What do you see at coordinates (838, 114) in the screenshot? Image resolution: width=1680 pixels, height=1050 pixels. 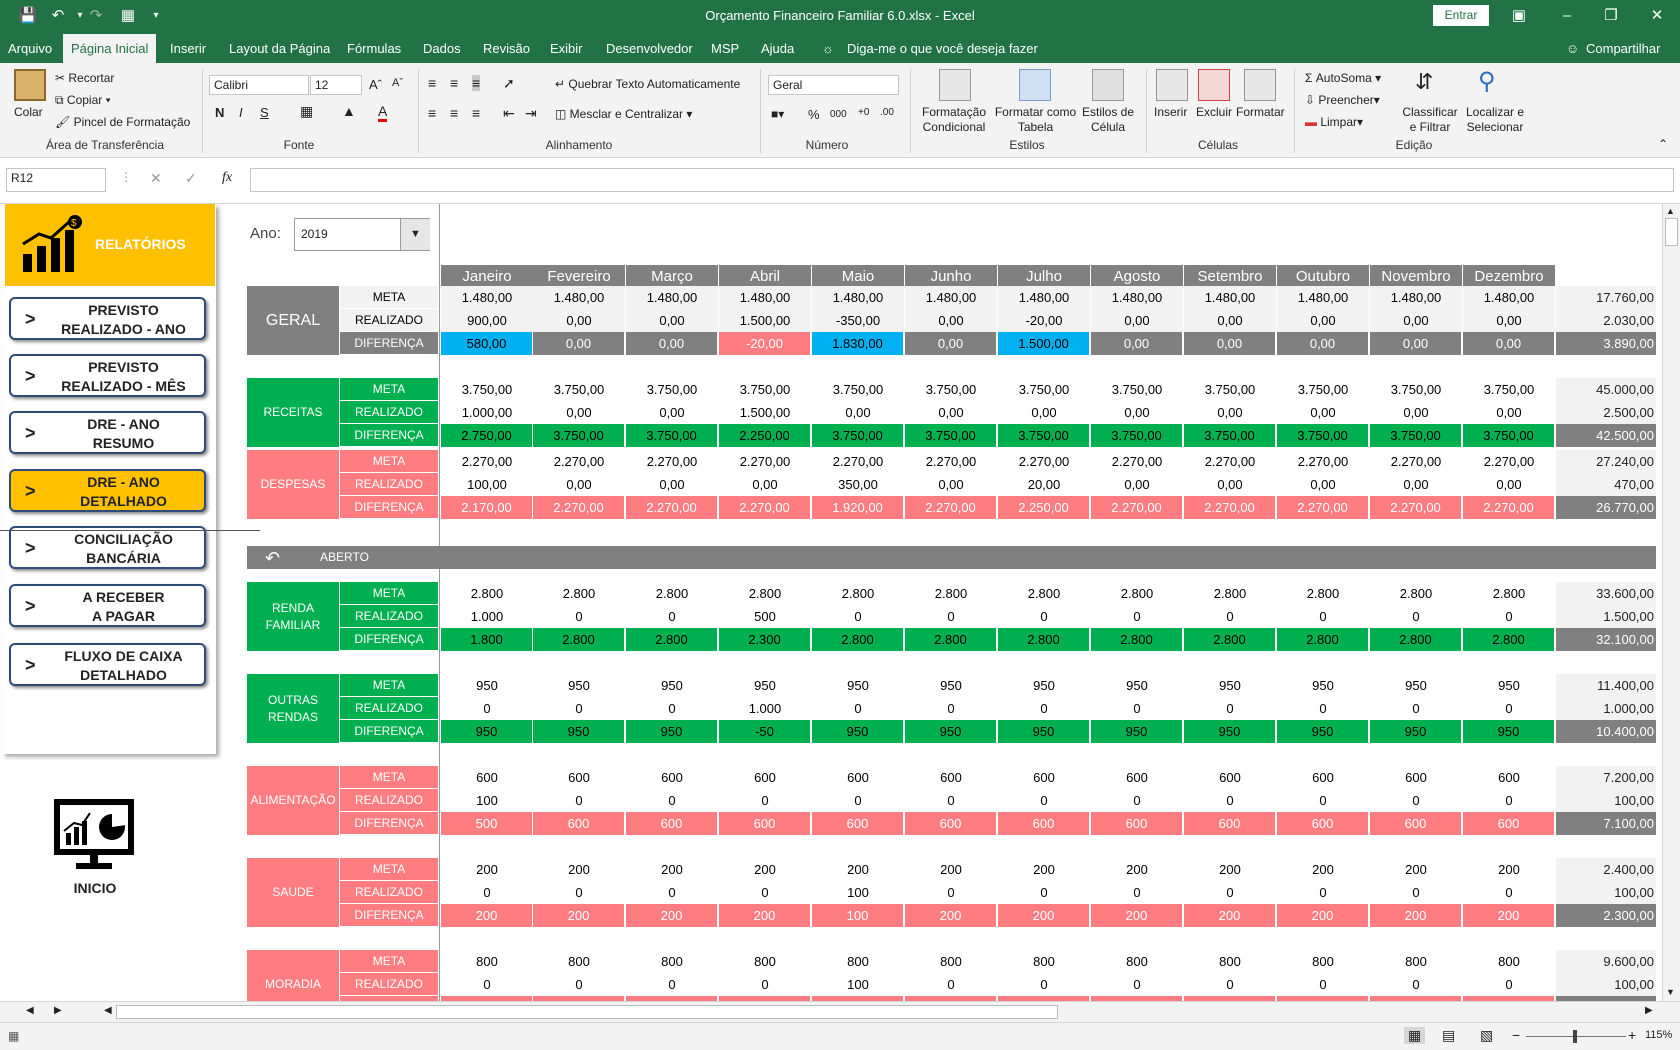 I see `thousands-button: 000` at bounding box center [838, 114].